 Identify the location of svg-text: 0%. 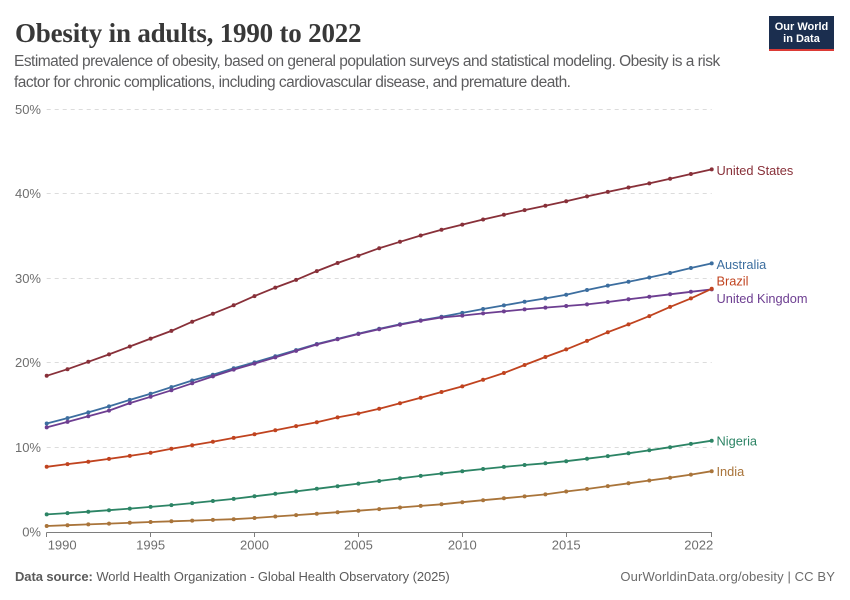
(31, 532).